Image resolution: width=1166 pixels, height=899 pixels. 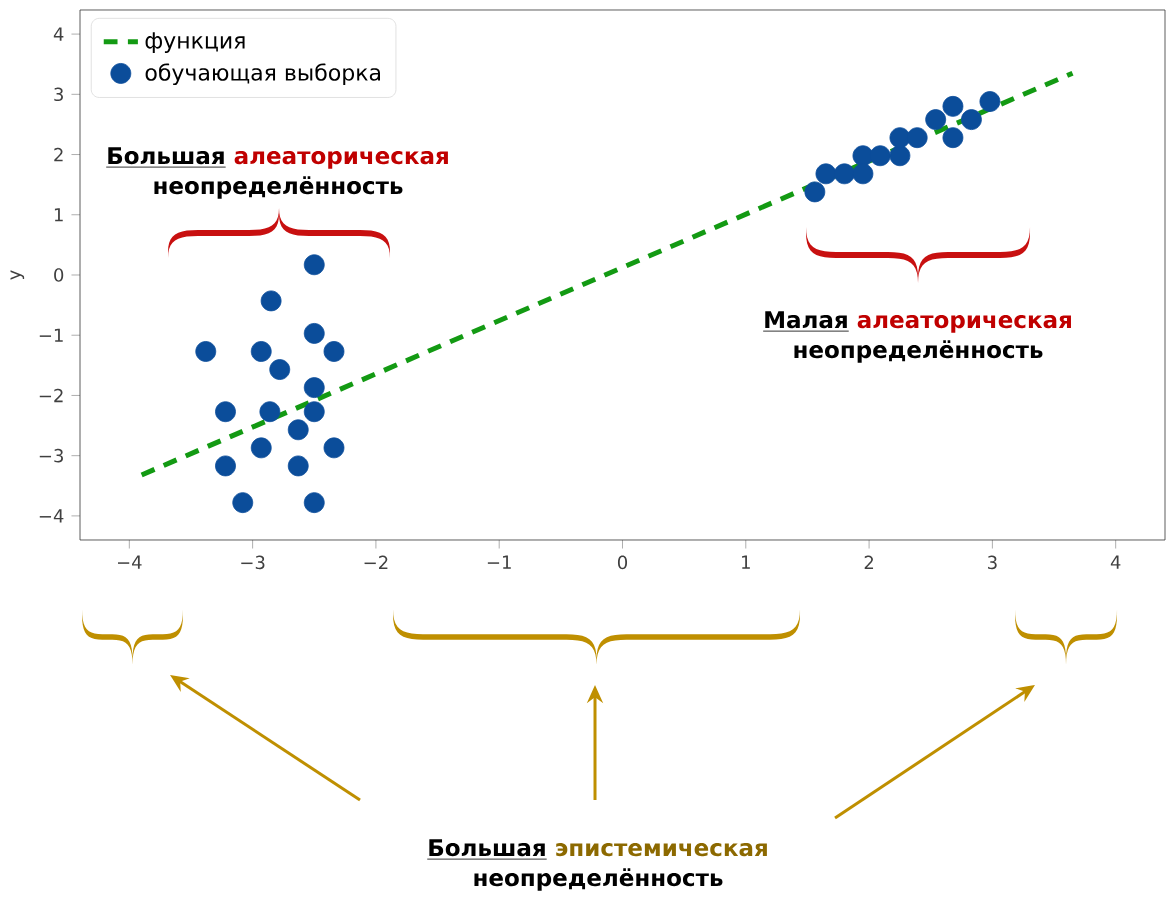 What do you see at coordinates (17, 275) in the screenshot?
I see `y-axis-title: y` at bounding box center [17, 275].